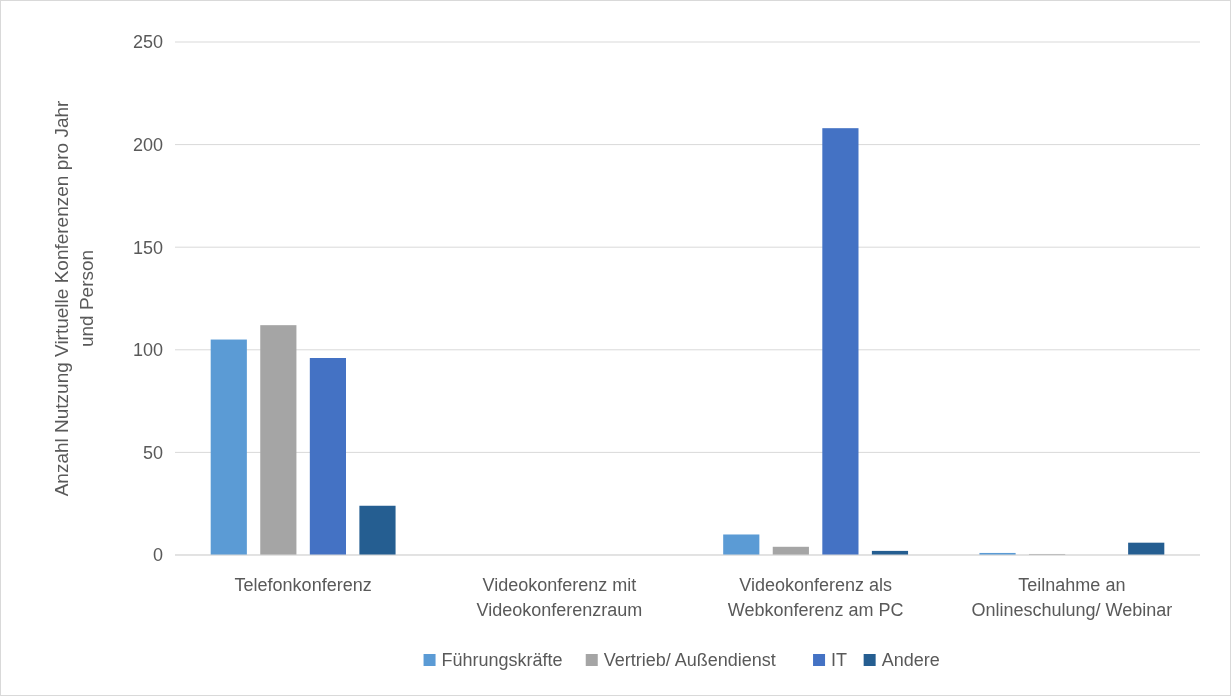  Describe the element at coordinates (147, 42) in the screenshot. I see `y-tick-label: 250` at that location.